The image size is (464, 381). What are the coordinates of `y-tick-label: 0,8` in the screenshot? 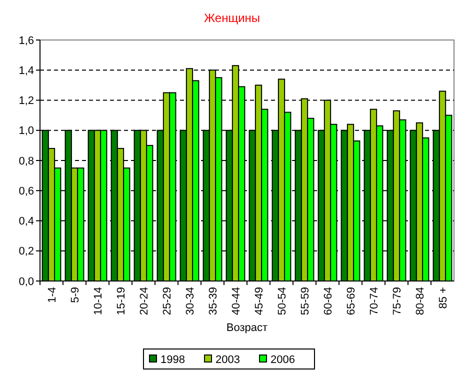 It's located at (26, 161).